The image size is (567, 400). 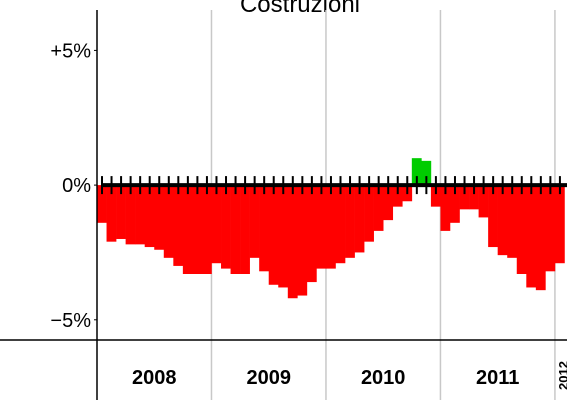 I want to click on year-label: 2008, so click(x=154, y=378).